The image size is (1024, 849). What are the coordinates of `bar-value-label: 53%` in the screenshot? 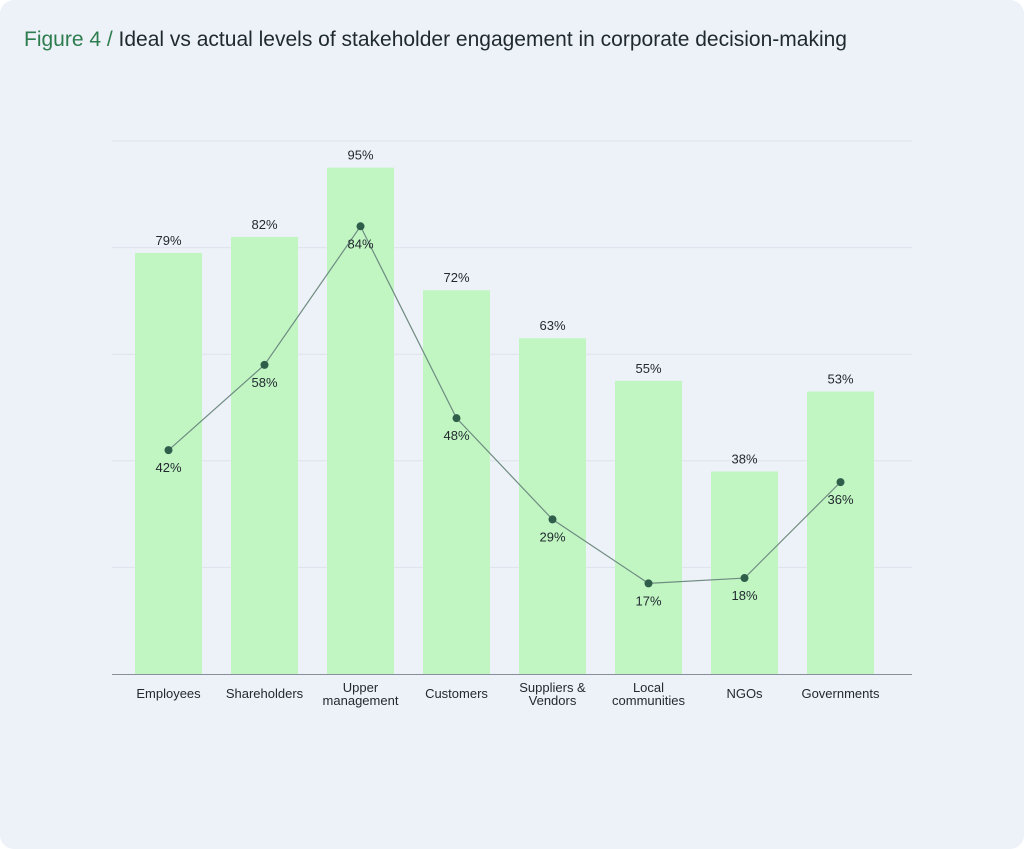 It's located at (840, 379).